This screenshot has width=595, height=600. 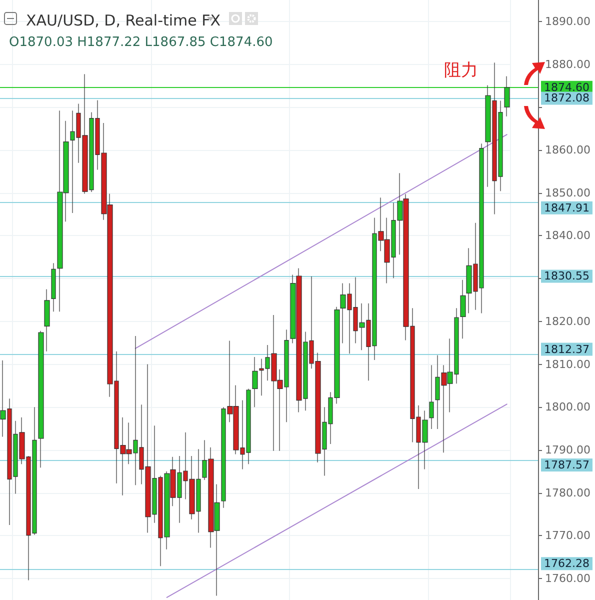 I want to click on y-tick-label: 1840.00, so click(x=567, y=235).